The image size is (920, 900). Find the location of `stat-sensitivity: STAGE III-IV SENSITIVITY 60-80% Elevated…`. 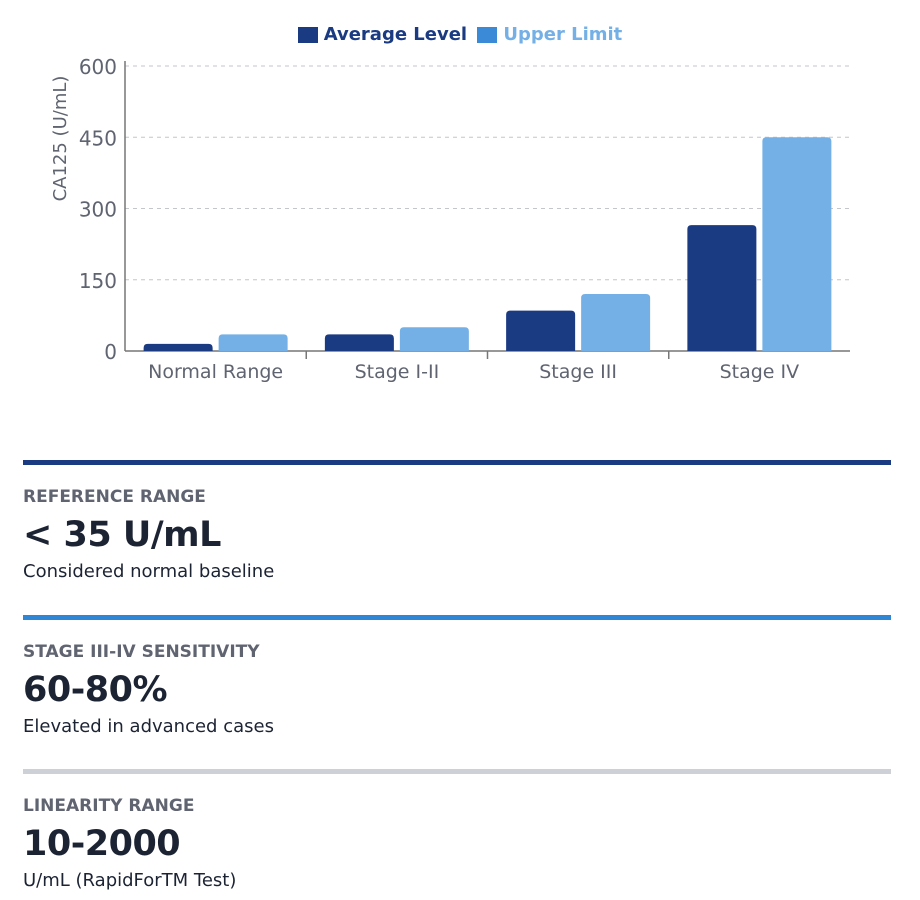

stat-sensitivity: STAGE III-IV SENSITIVITY 60-80% Elevated… is located at coordinates (457, 676).